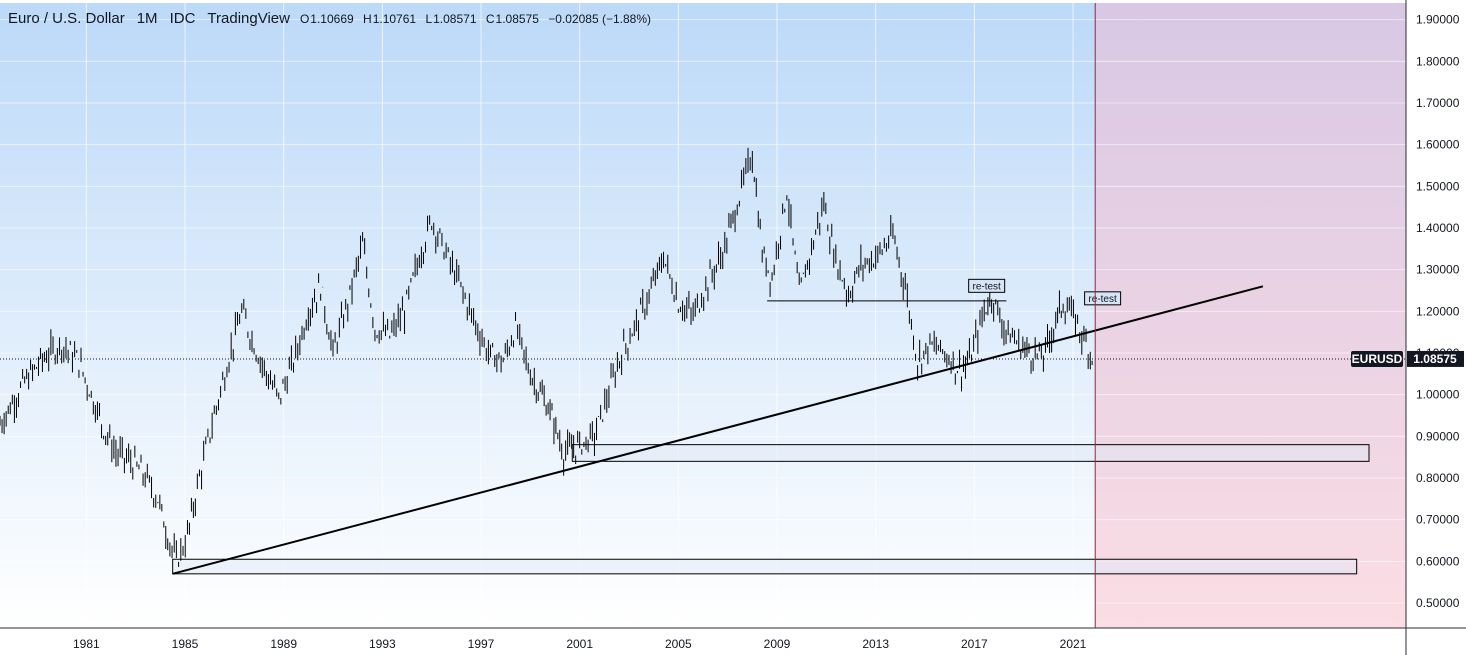 The width and height of the screenshot is (1466, 655). I want to click on low-value: 1.08571, so click(455, 19).